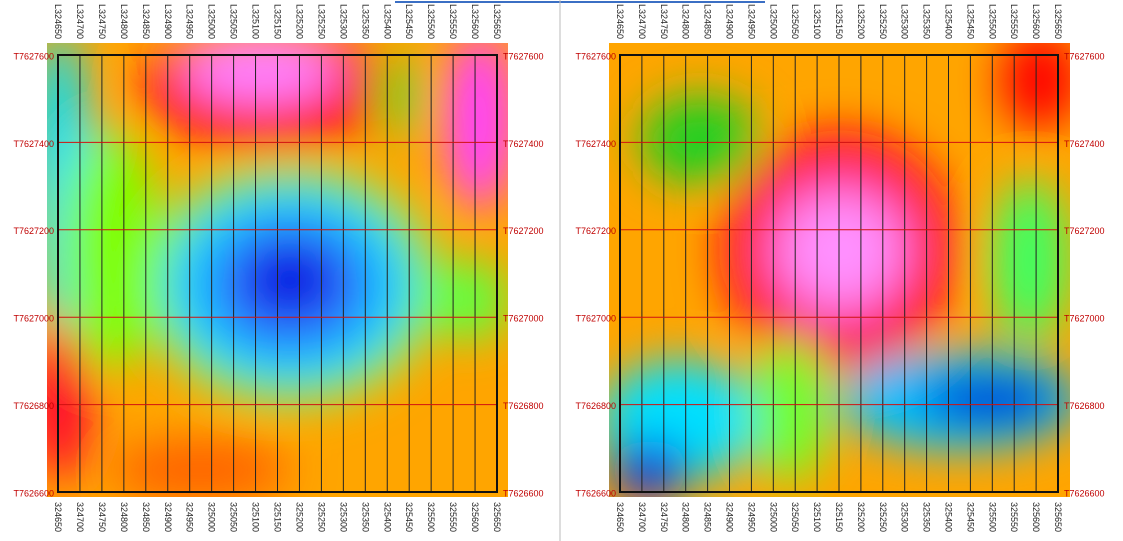 This screenshot has width=1123, height=541. Describe the element at coordinates (949, 21) in the screenshot. I see `line-label-top: L325400` at that location.